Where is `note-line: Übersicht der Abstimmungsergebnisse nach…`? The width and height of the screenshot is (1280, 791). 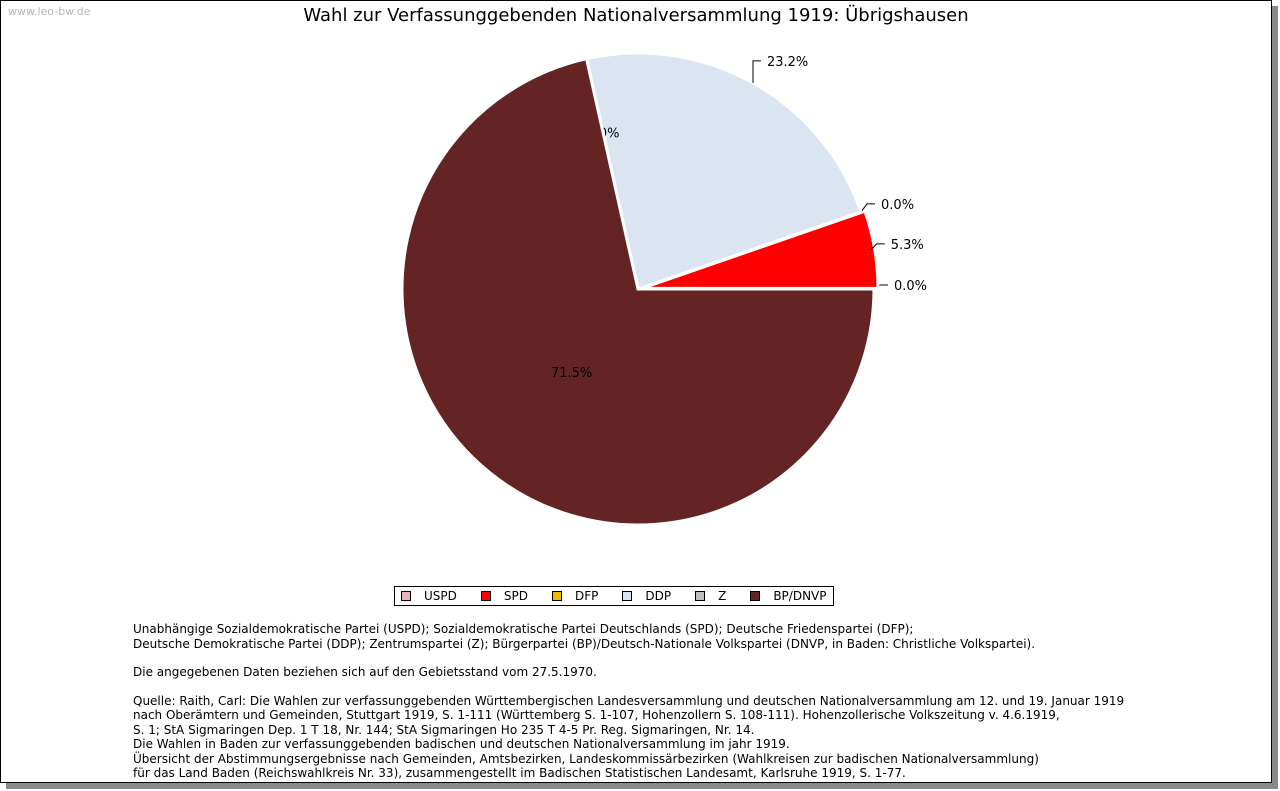
note-line: Übersicht der Abstimmungsergebnisse nach… is located at coordinates (586, 758).